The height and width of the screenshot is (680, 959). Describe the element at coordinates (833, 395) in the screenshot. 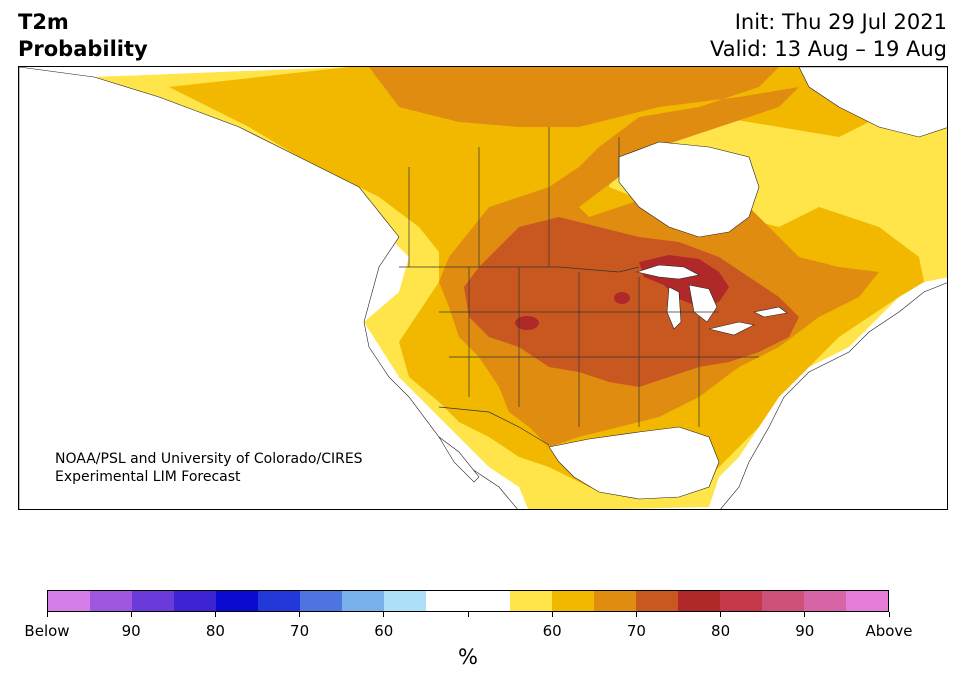

I see `atlantic-ocean` at that location.